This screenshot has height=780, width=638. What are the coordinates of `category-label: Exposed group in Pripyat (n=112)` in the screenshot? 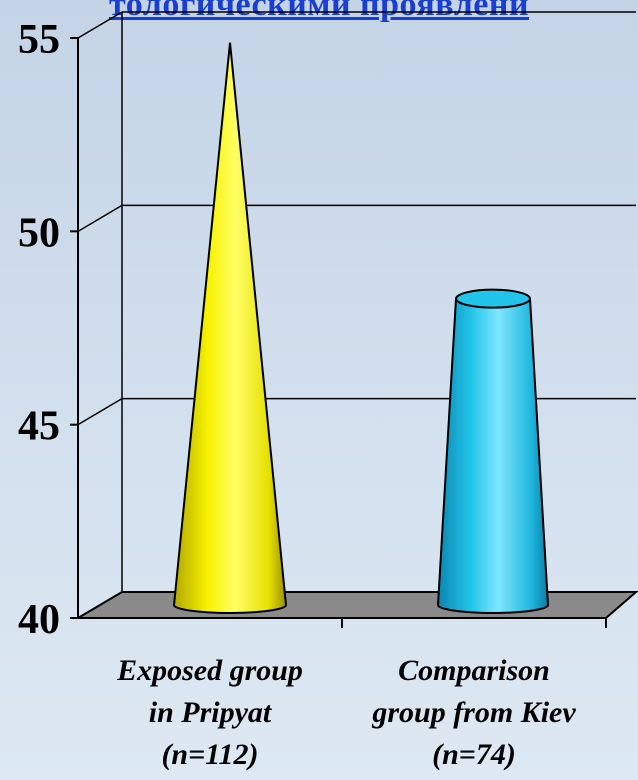 It's located at (209, 712).